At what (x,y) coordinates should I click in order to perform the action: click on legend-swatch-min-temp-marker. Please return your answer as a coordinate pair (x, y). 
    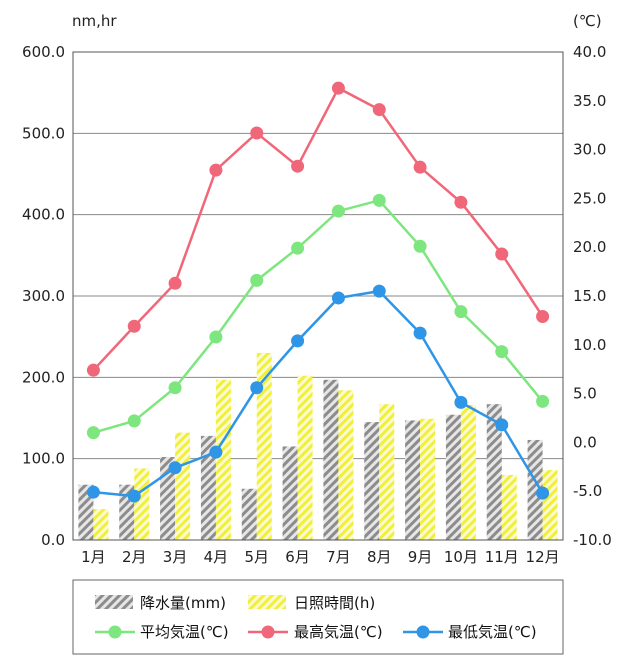
    Looking at the image, I should click on (423, 632).